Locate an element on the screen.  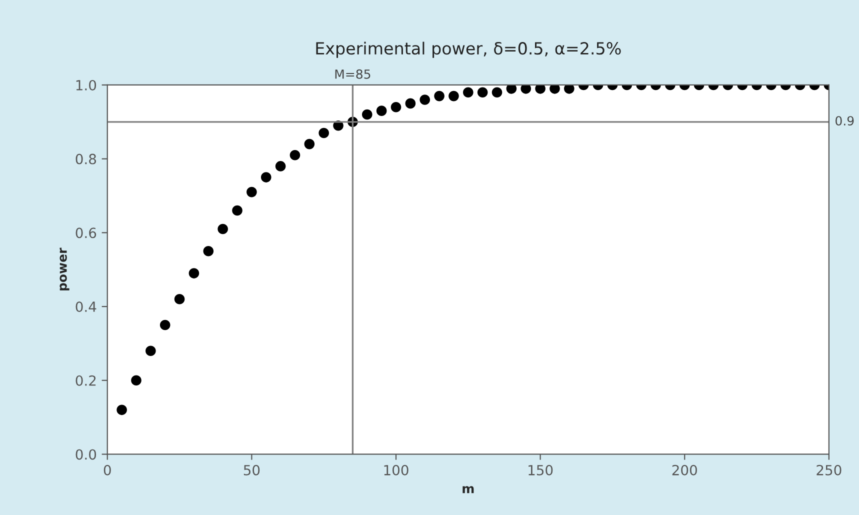
x-tick-label: 50 is located at coordinates (252, 470).